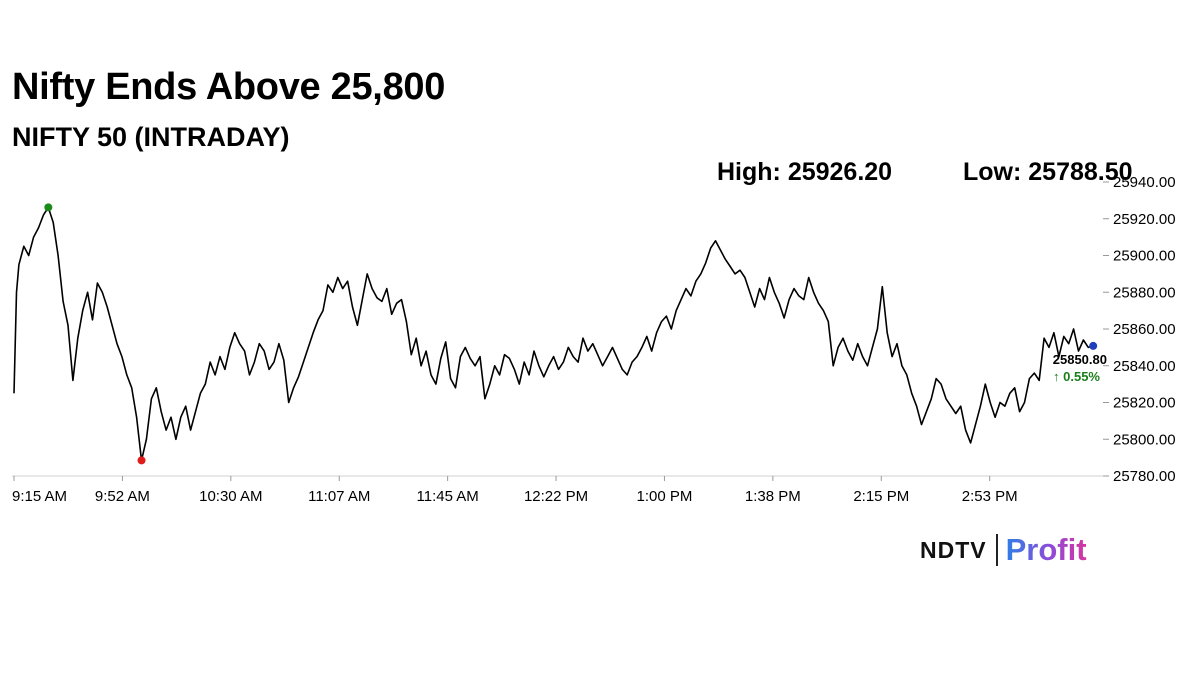  I want to click on last-price-marker, so click(1093, 345).